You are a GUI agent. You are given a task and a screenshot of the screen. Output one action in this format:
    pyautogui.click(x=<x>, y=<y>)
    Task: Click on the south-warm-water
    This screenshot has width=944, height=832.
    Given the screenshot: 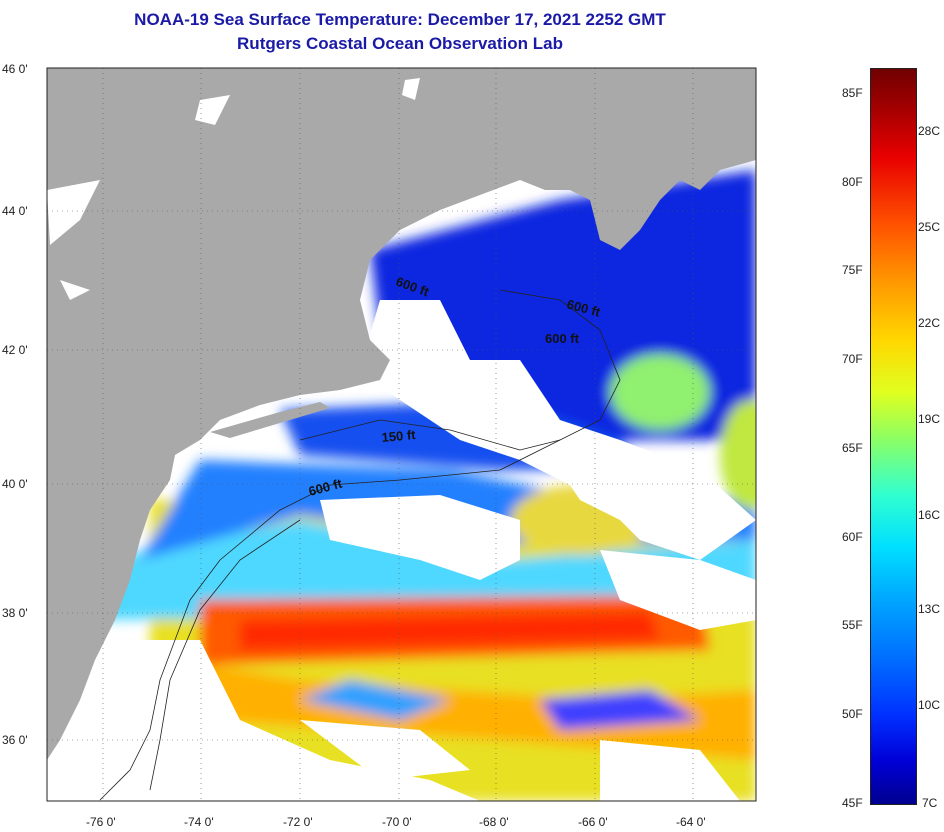 What is the action you would take?
    pyautogui.click(x=438, y=705)
    